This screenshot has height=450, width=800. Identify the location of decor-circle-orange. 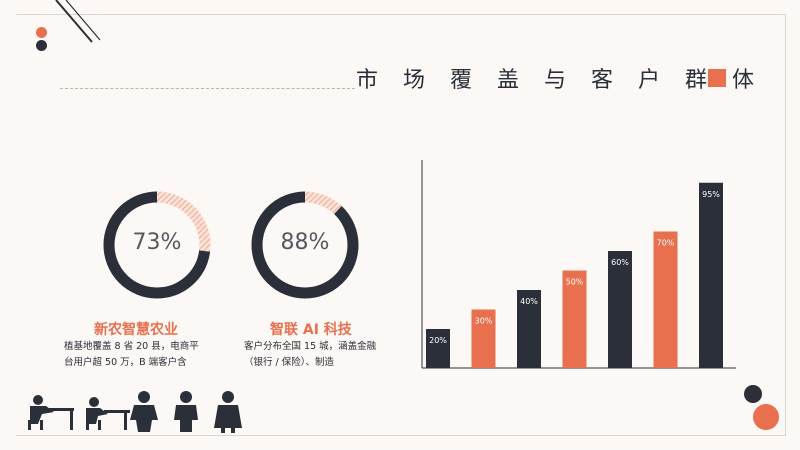
(766, 417).